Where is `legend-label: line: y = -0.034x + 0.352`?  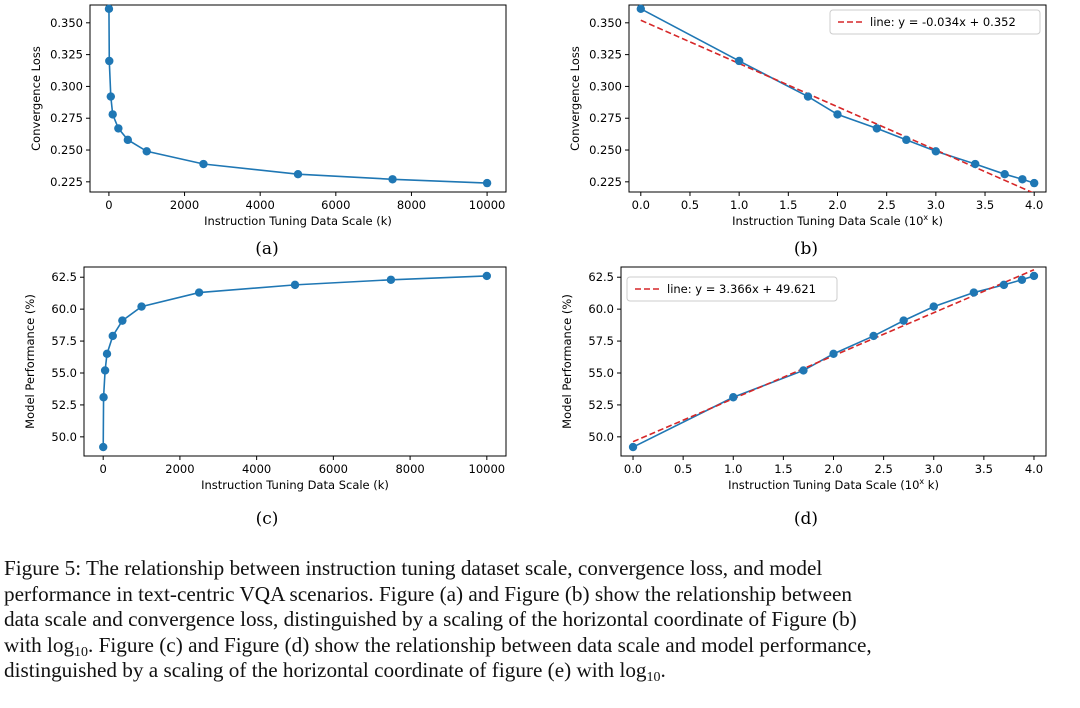 legend-label: line: y = -0.034x + 0.352 is located at coordinates (943, 22).